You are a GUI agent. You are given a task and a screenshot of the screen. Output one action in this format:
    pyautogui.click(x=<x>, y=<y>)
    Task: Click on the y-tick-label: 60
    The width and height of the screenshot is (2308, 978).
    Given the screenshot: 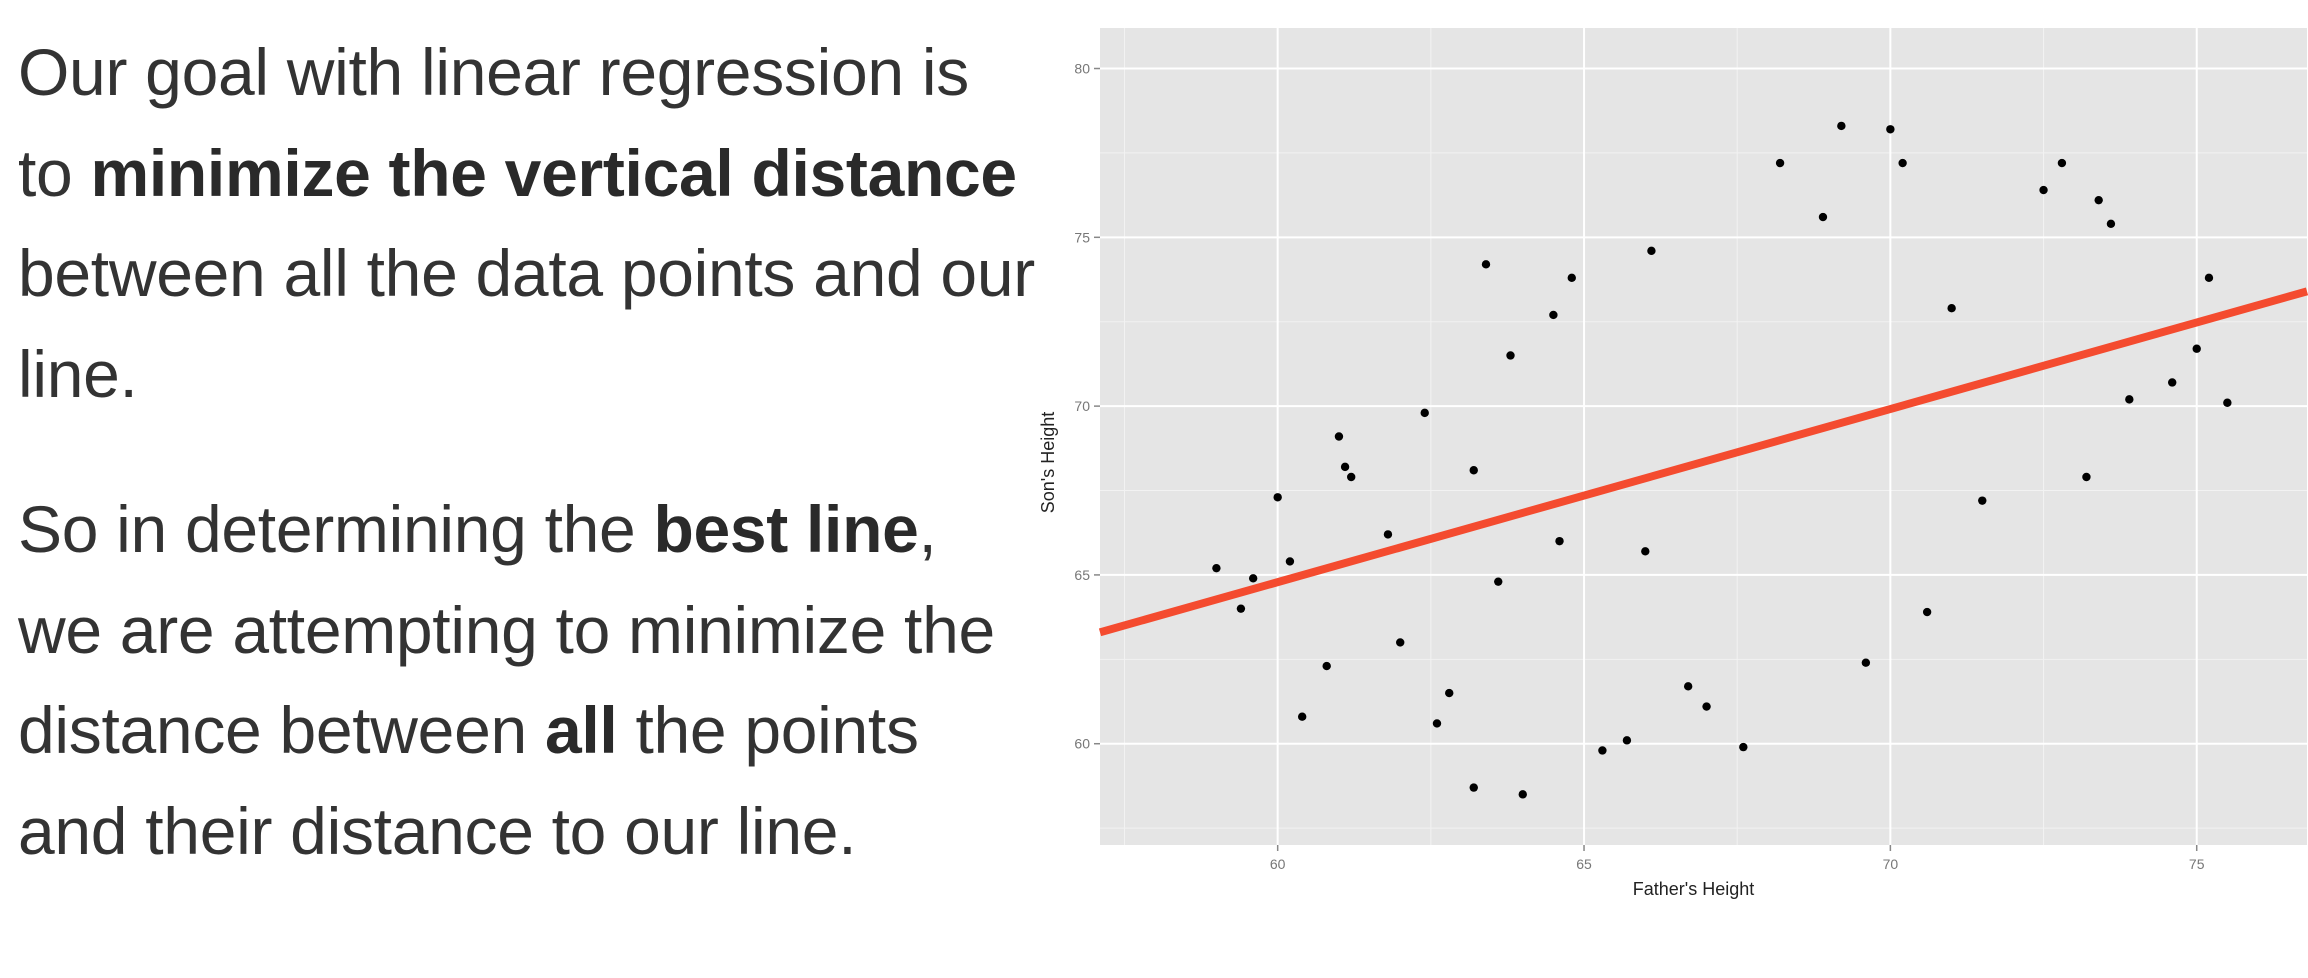 What is the action you would take?
    pyautogui.click(x=1082, y=744)
    